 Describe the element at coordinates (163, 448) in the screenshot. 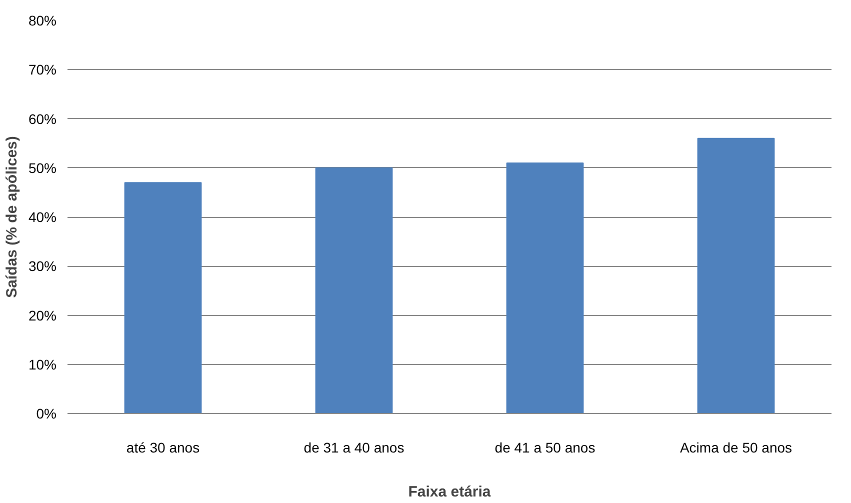

I see `x-tick-label: até 30 anos` at that location.